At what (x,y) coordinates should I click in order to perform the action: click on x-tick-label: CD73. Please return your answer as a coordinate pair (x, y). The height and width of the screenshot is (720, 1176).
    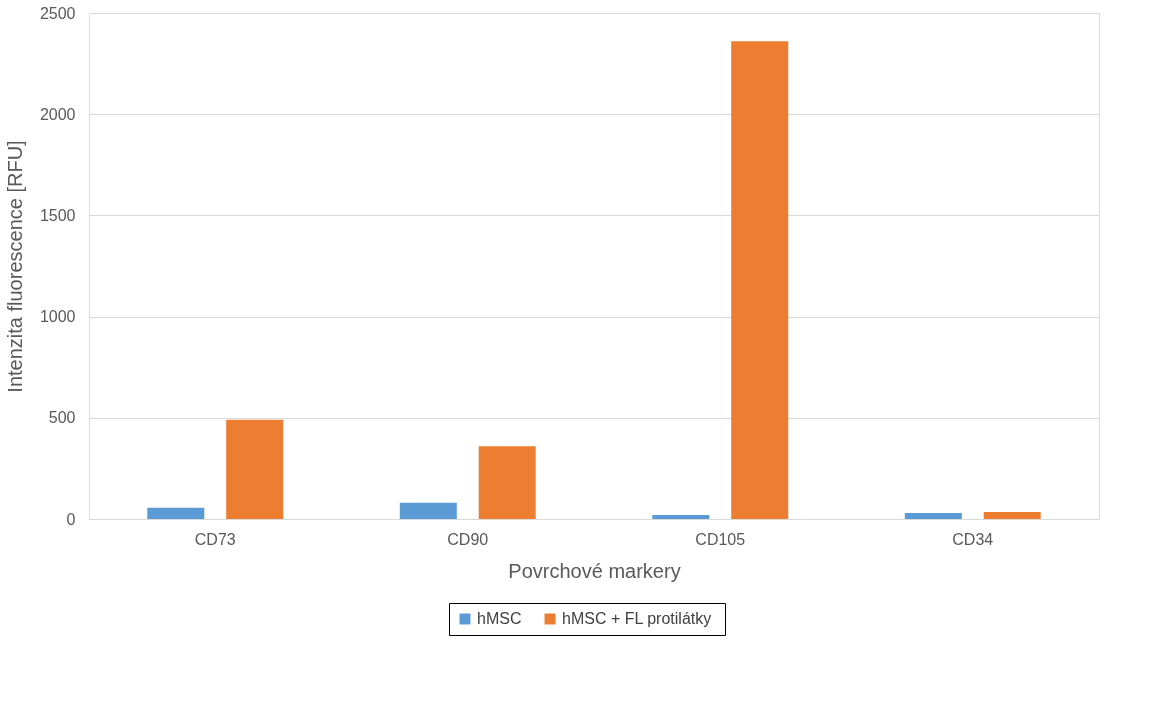
    Looking at the image, I should click on (215, 539).